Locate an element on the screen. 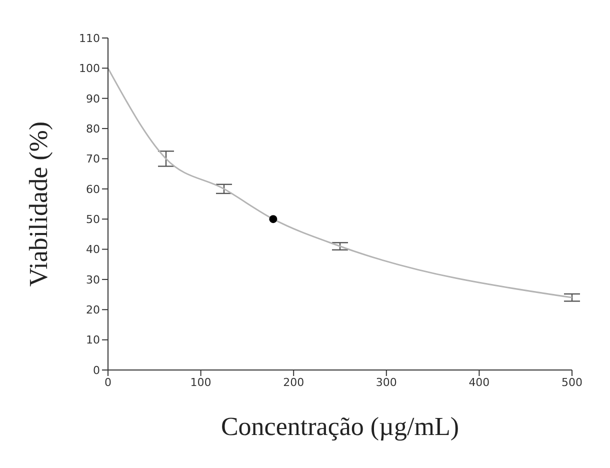 The image size is (610, 468). x-tick-label: 300 is located at coordinates (386, 382).